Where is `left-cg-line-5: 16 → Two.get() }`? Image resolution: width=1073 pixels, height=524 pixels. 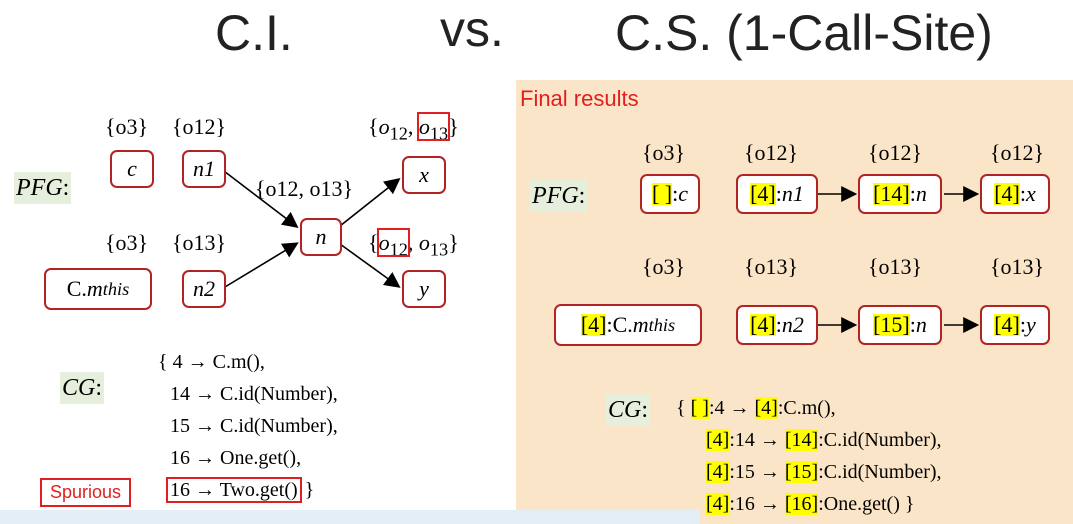 left-cg-line-5: 16 → Two.get() } is located at coordinates (240, 490).